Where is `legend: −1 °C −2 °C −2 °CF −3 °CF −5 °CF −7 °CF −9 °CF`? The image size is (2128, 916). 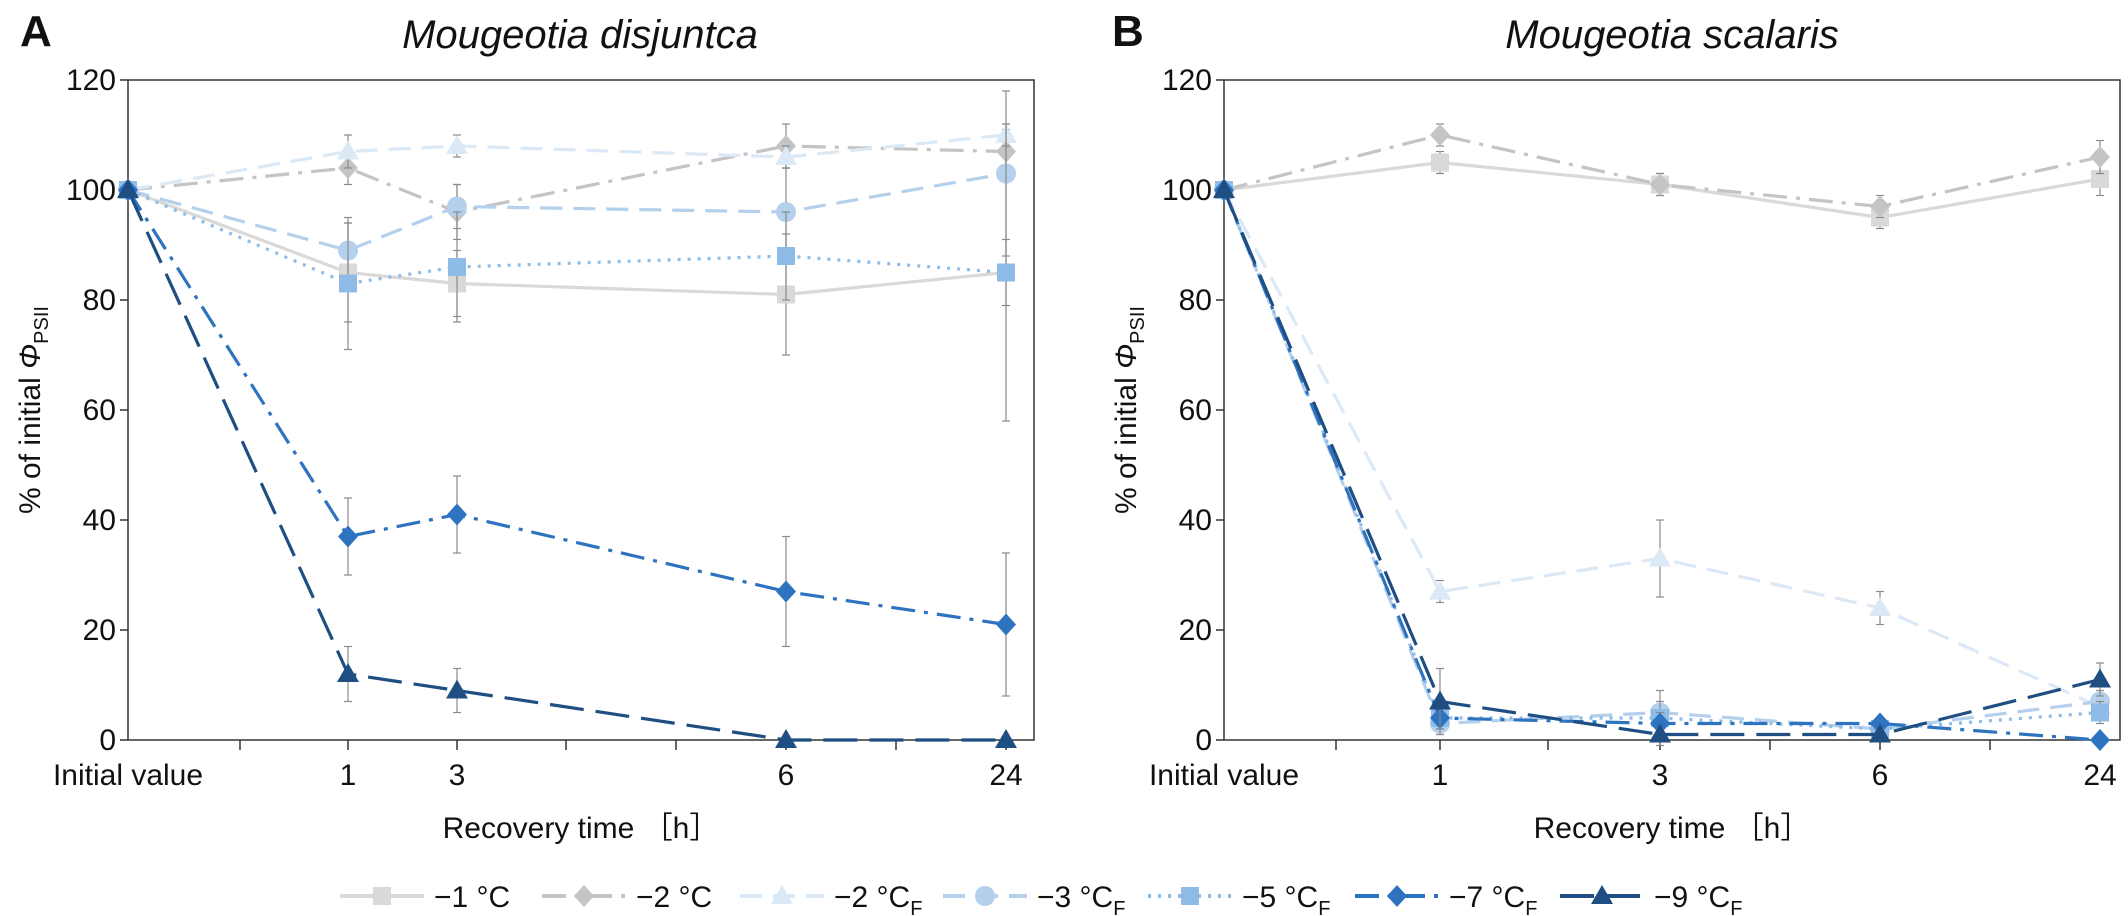
legend: −1 °C −2 °C −2 °CF −3 °CF −5 °CF −7 °CF −9 °CF is located at coordinates (1041, 898).